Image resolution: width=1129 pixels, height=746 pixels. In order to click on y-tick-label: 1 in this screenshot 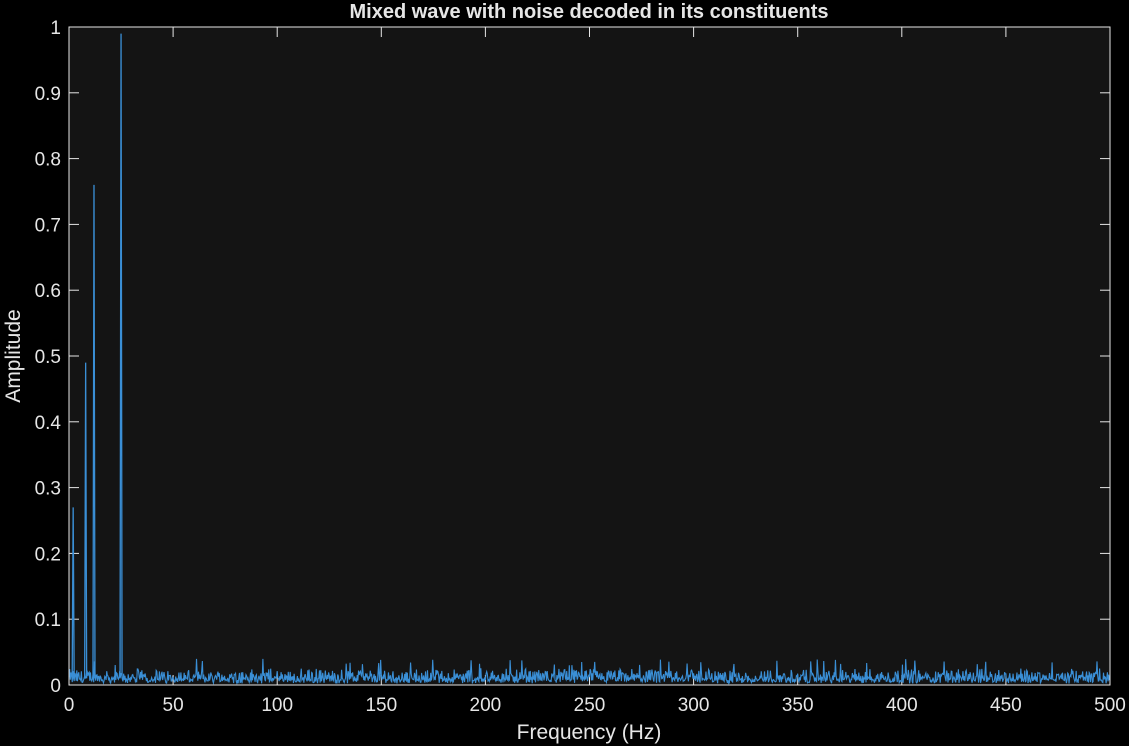, I will do `click(55, 28)`.